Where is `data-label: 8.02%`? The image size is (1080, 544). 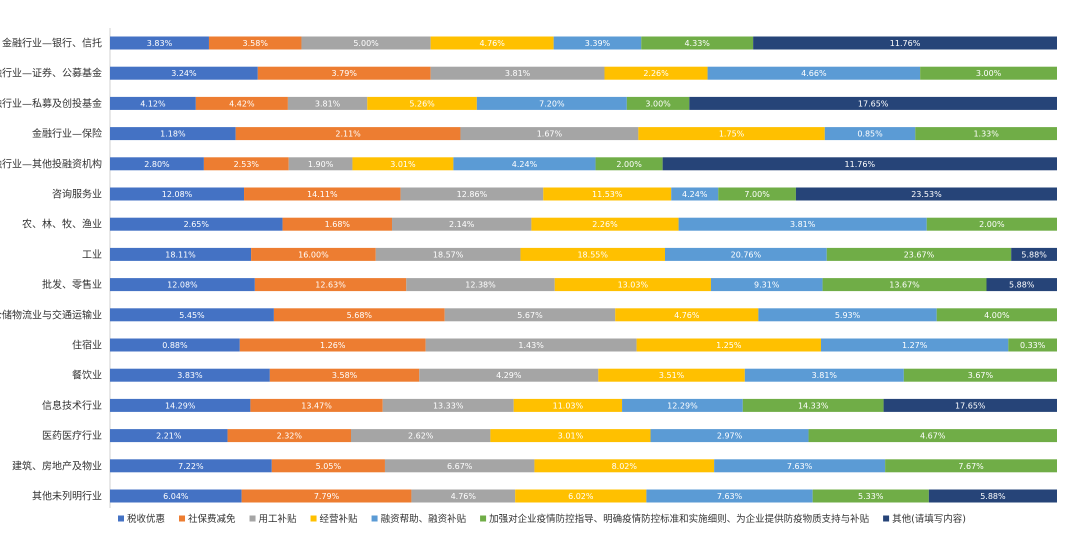
data-label: 8.02% is located at coordinates (625, 466).